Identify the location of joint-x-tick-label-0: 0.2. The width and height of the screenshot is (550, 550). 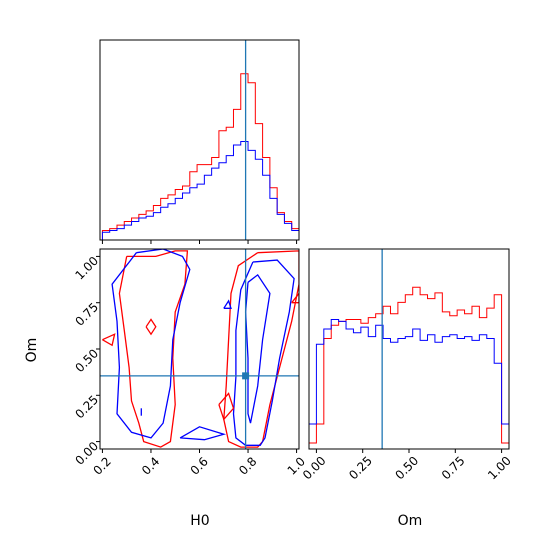
(101, 465).